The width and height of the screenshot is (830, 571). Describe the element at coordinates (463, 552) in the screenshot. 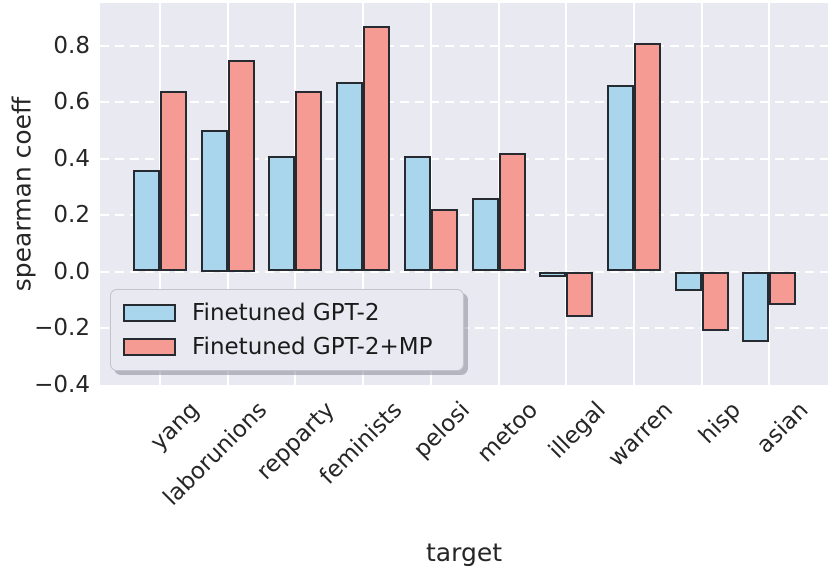

I see `x-axis-label: target` at that location.